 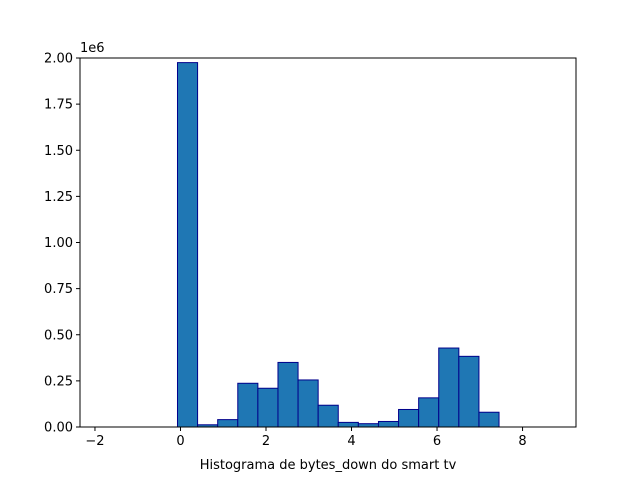 I want to click on y-tick-label: 1.00, so click(x=58, y=243).